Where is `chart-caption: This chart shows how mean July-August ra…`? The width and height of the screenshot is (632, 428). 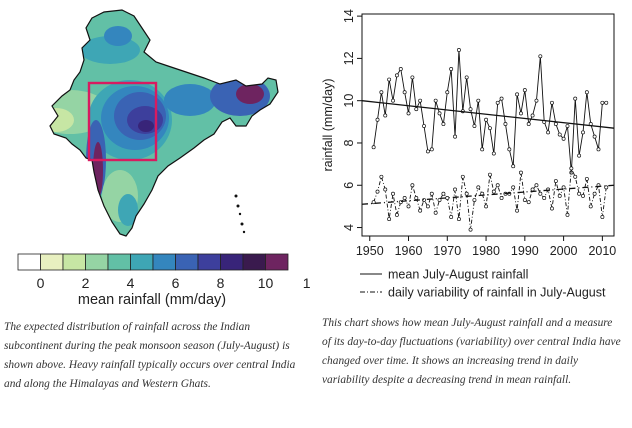 chart-caption: This chart shows how mean July-August ra… is located at coordinates (471, 351).